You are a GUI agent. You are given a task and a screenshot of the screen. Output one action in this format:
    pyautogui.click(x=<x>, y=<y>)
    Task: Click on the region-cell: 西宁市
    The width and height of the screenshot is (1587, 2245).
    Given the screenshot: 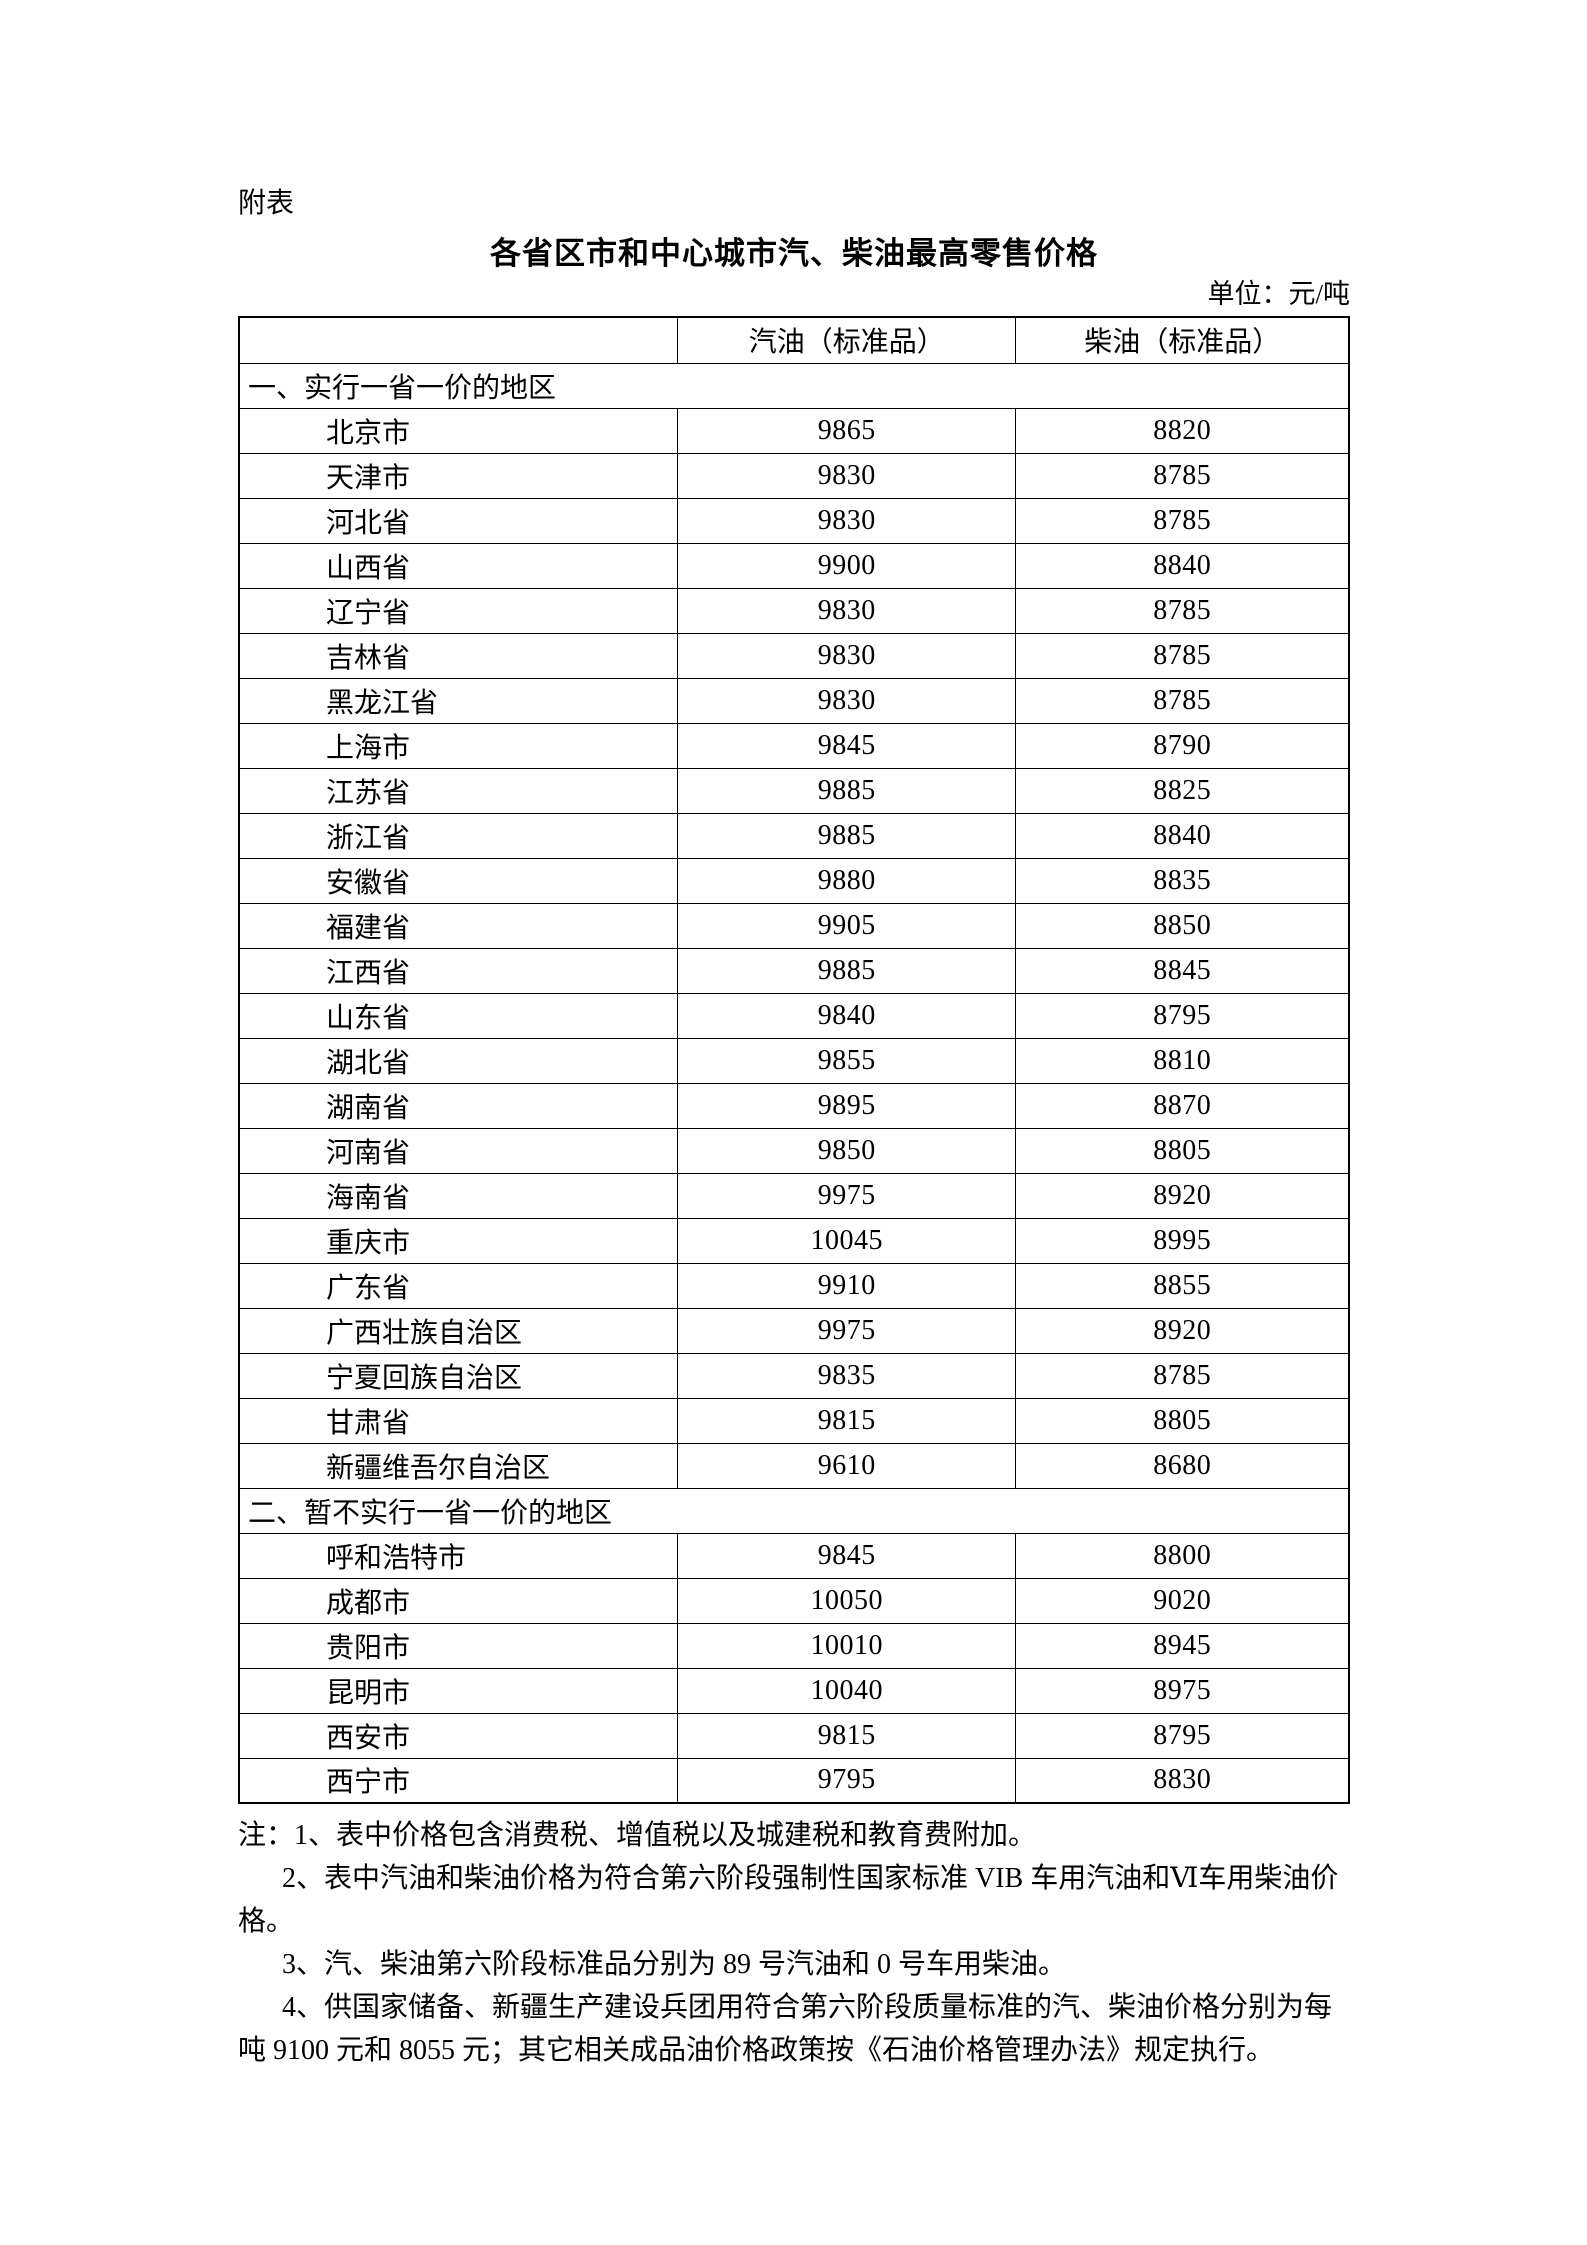 What is the action you would take?
    pyautogui.click(x=458, y=1780)
    